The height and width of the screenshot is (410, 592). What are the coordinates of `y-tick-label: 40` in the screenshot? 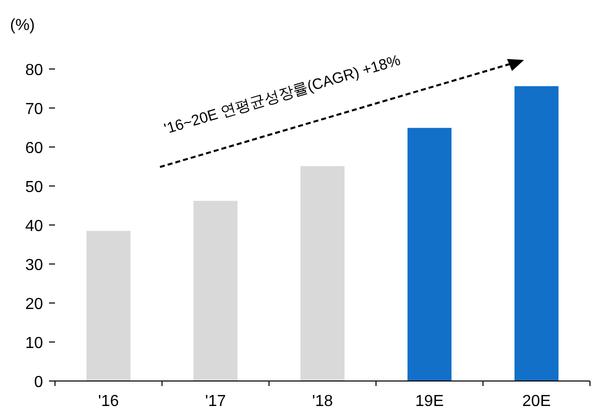 It's located at (34, 226).